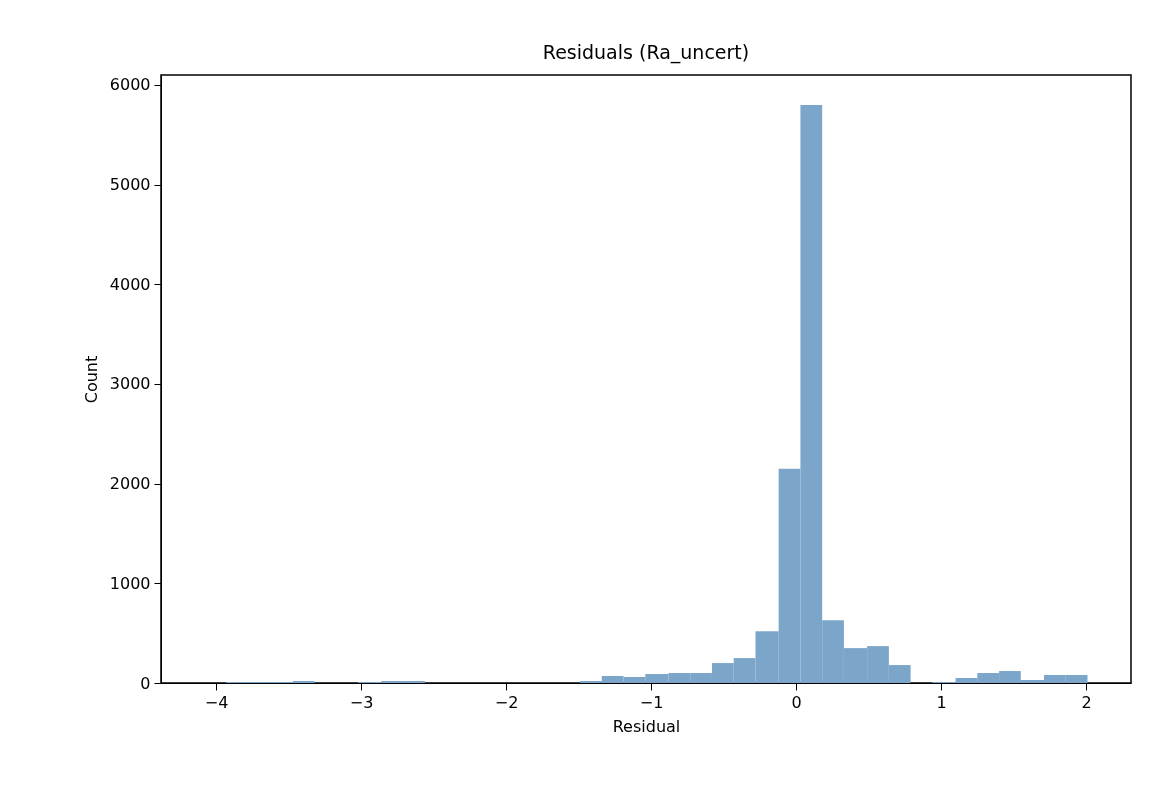  Describe the element at coordinates (130, 484) in the screenshot. I see `y-tick-label: 2000` at that location.